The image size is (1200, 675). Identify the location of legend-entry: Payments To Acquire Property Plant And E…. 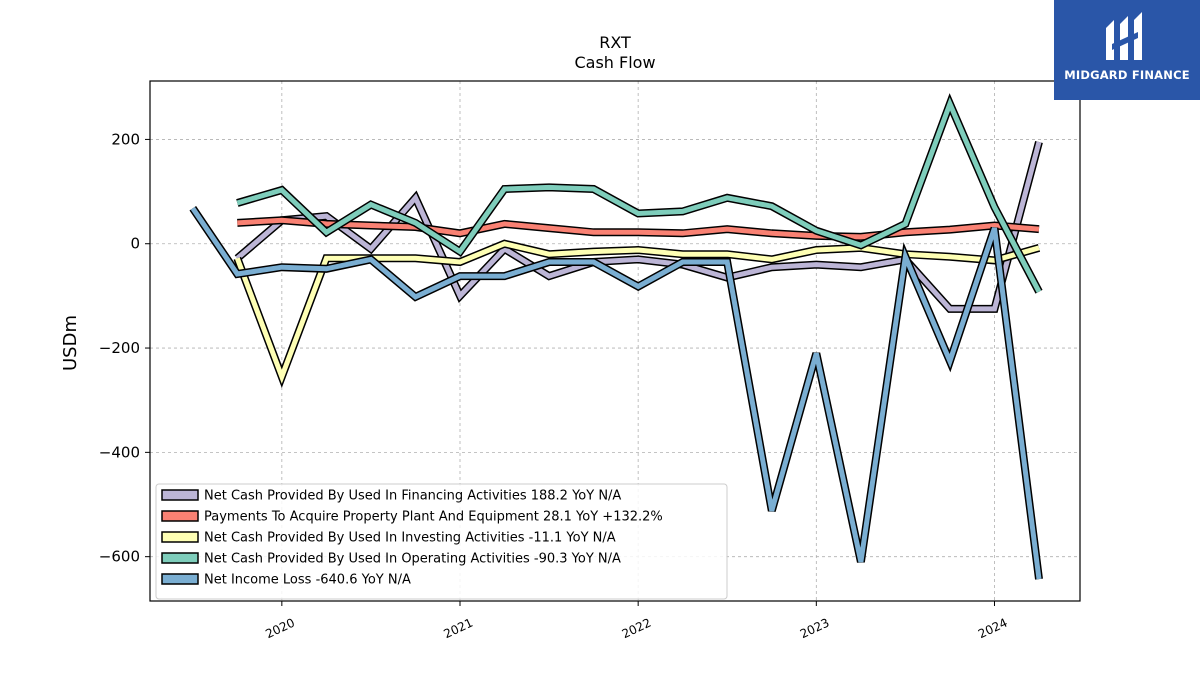
(433, 517).